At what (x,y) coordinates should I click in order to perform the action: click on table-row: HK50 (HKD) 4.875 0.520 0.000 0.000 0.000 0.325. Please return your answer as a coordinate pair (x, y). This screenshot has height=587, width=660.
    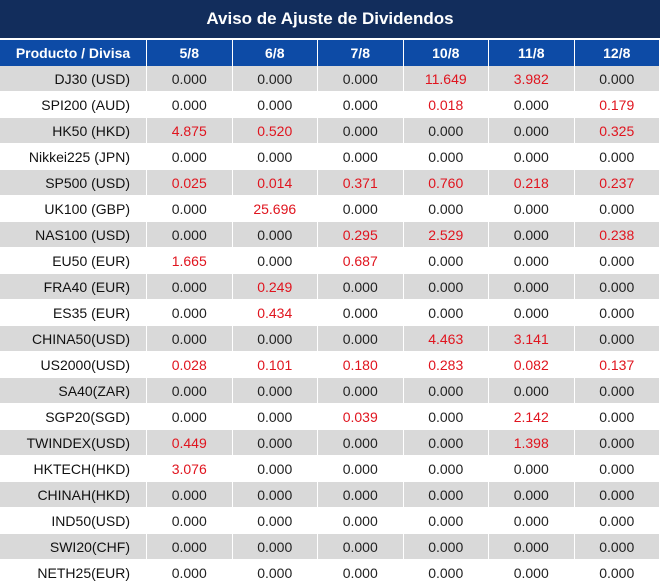
    Looking at the image, I should click on (330, 130).